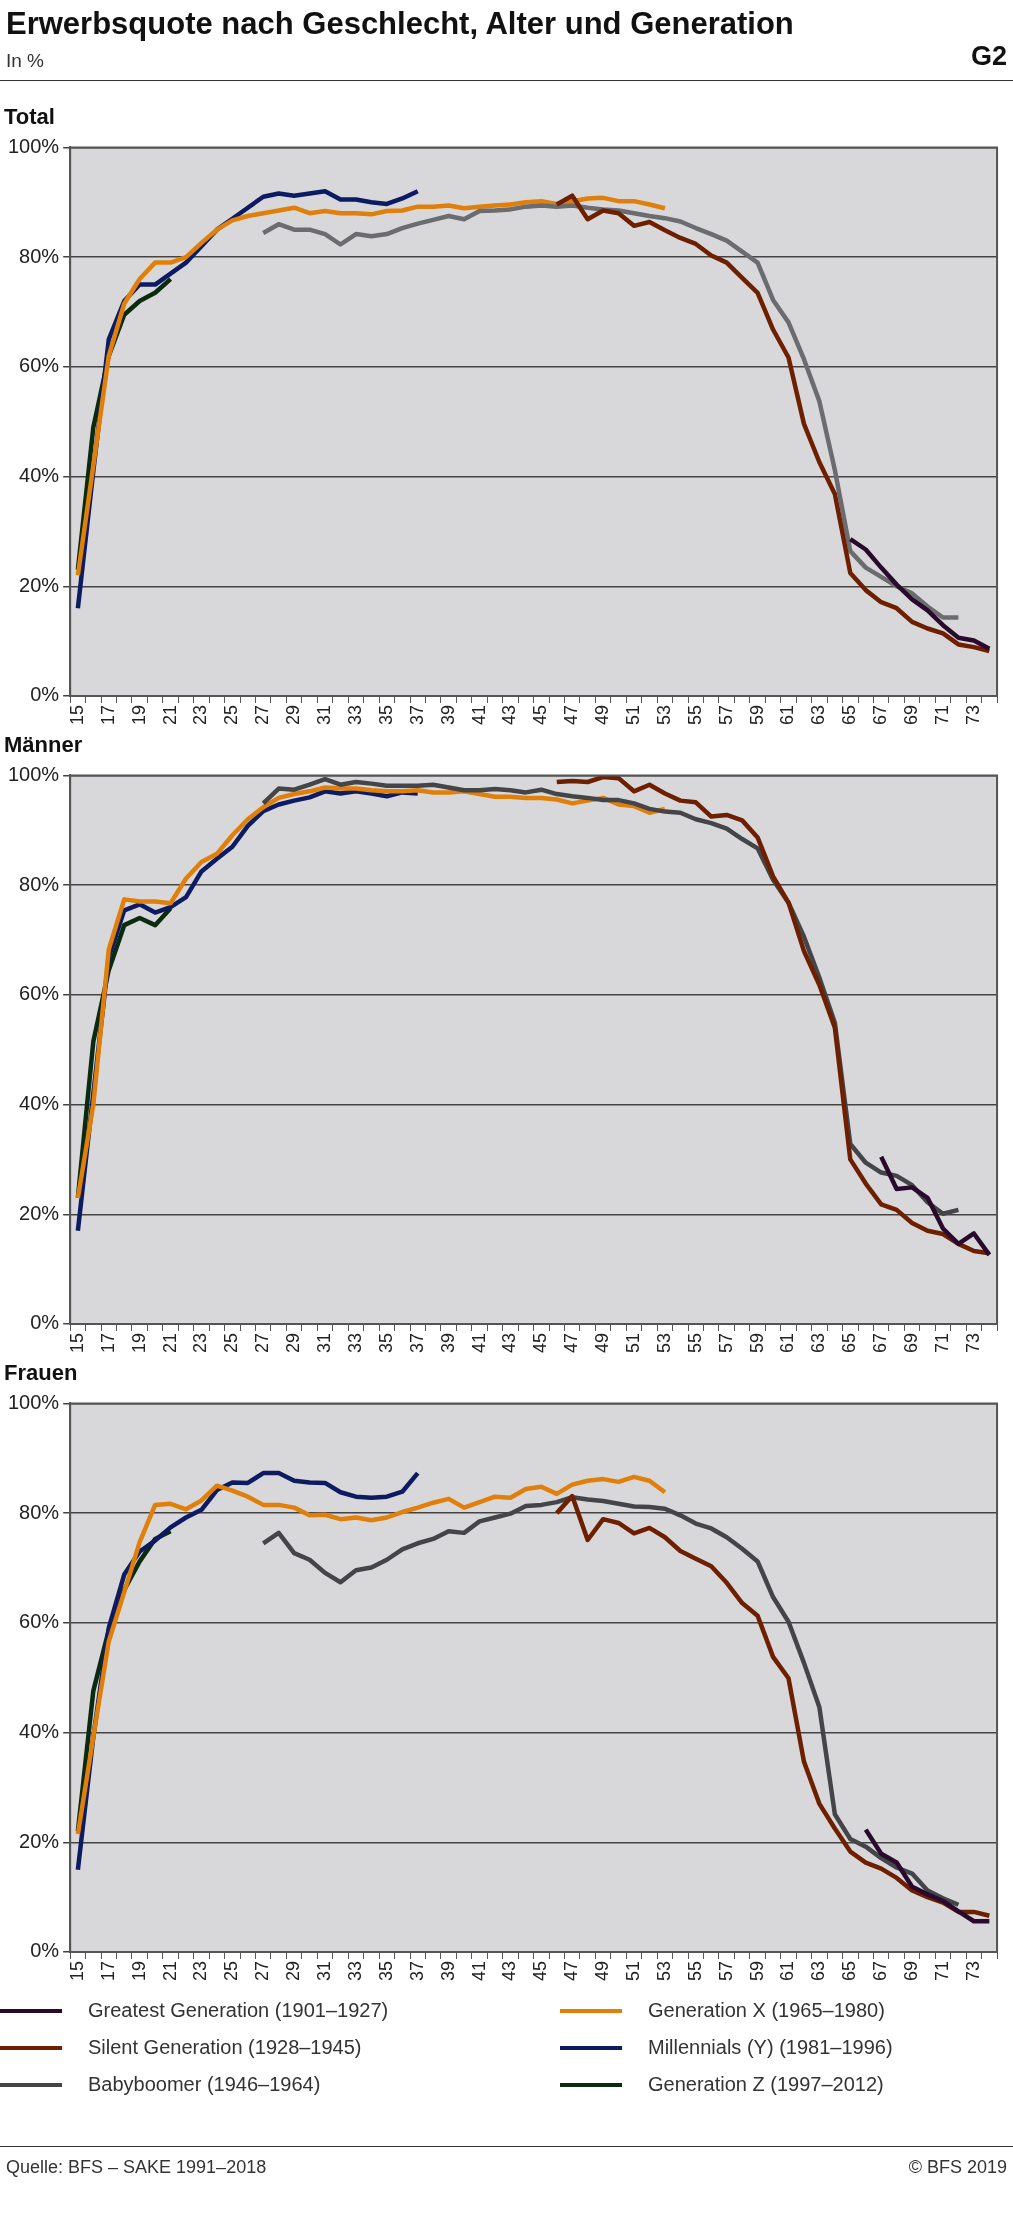 The image size is (1013, 2240). I want to click on legend-label: Millennials (Y) (1981–1996), so click(770, 2047).